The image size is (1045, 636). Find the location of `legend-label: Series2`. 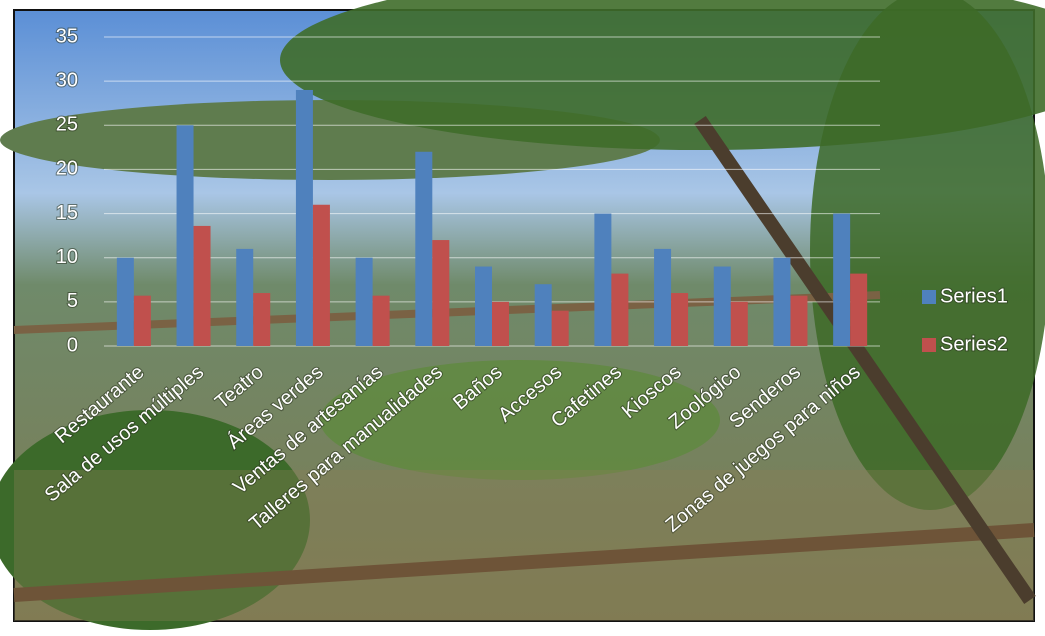

legend-label: Series2 is located at coordinates (974, 344).